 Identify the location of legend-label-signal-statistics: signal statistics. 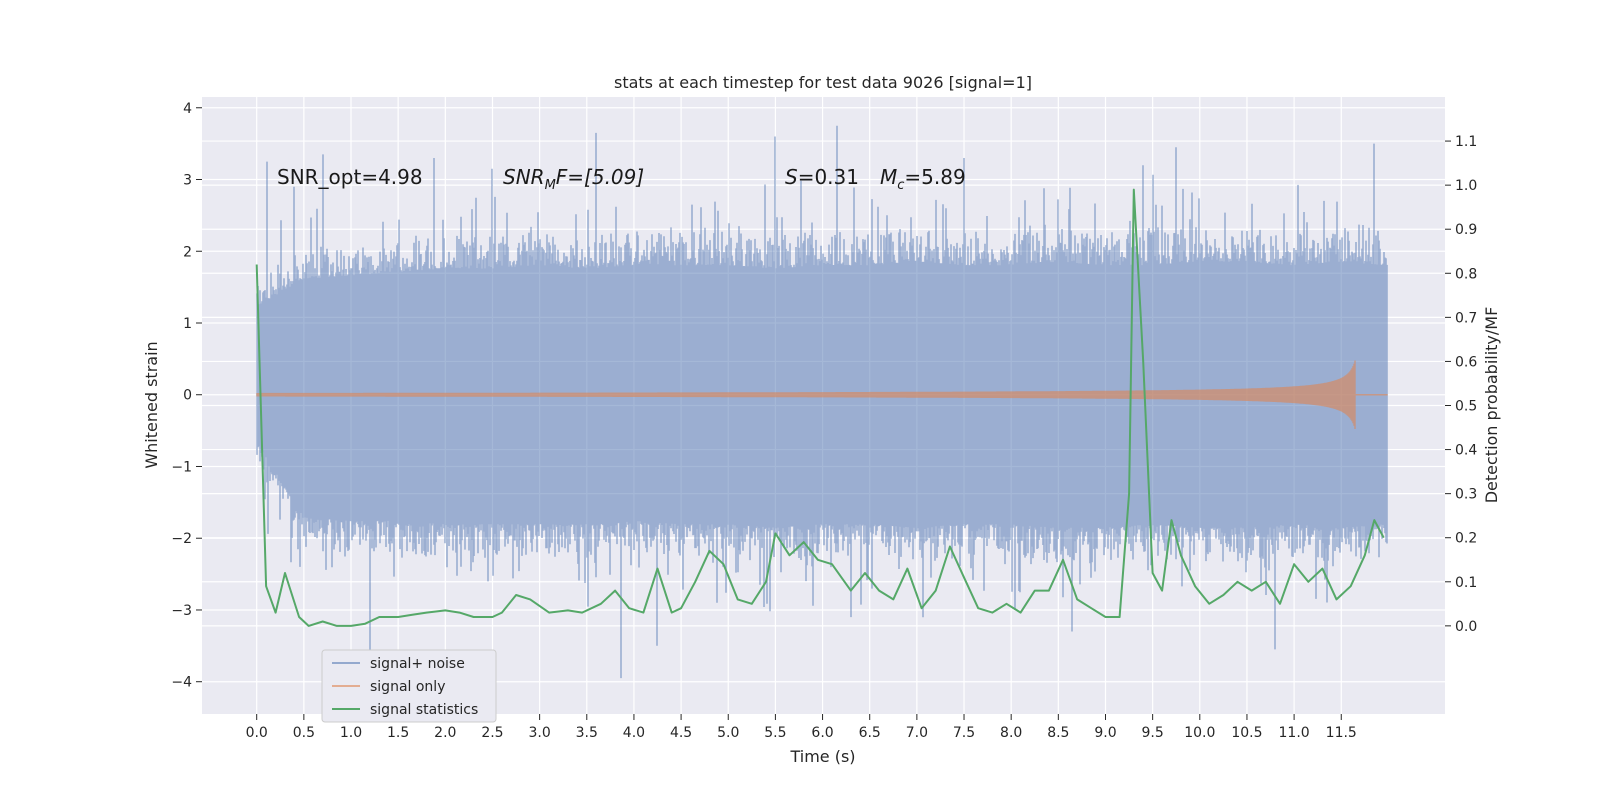
(424, 710).